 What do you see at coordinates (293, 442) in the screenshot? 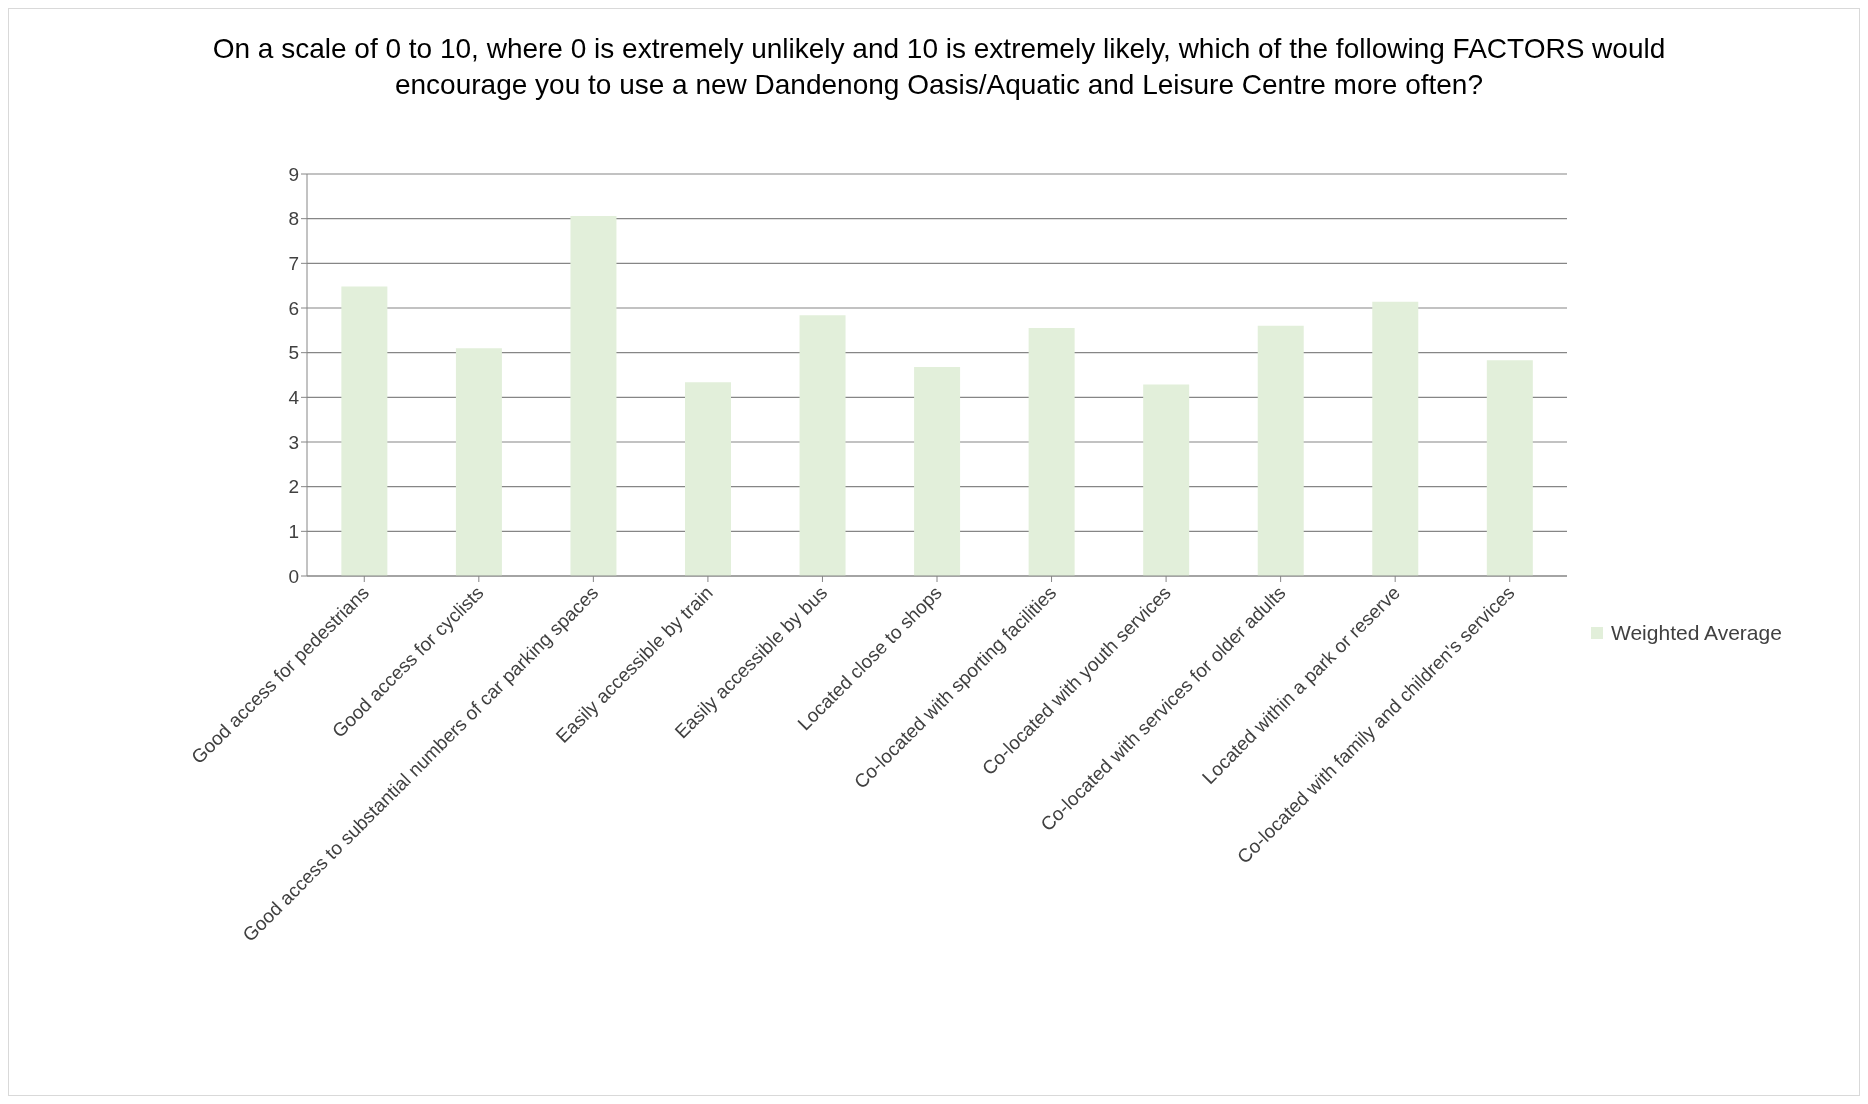
I see `y-tick-label: 3` at bounding box center [293, 442].